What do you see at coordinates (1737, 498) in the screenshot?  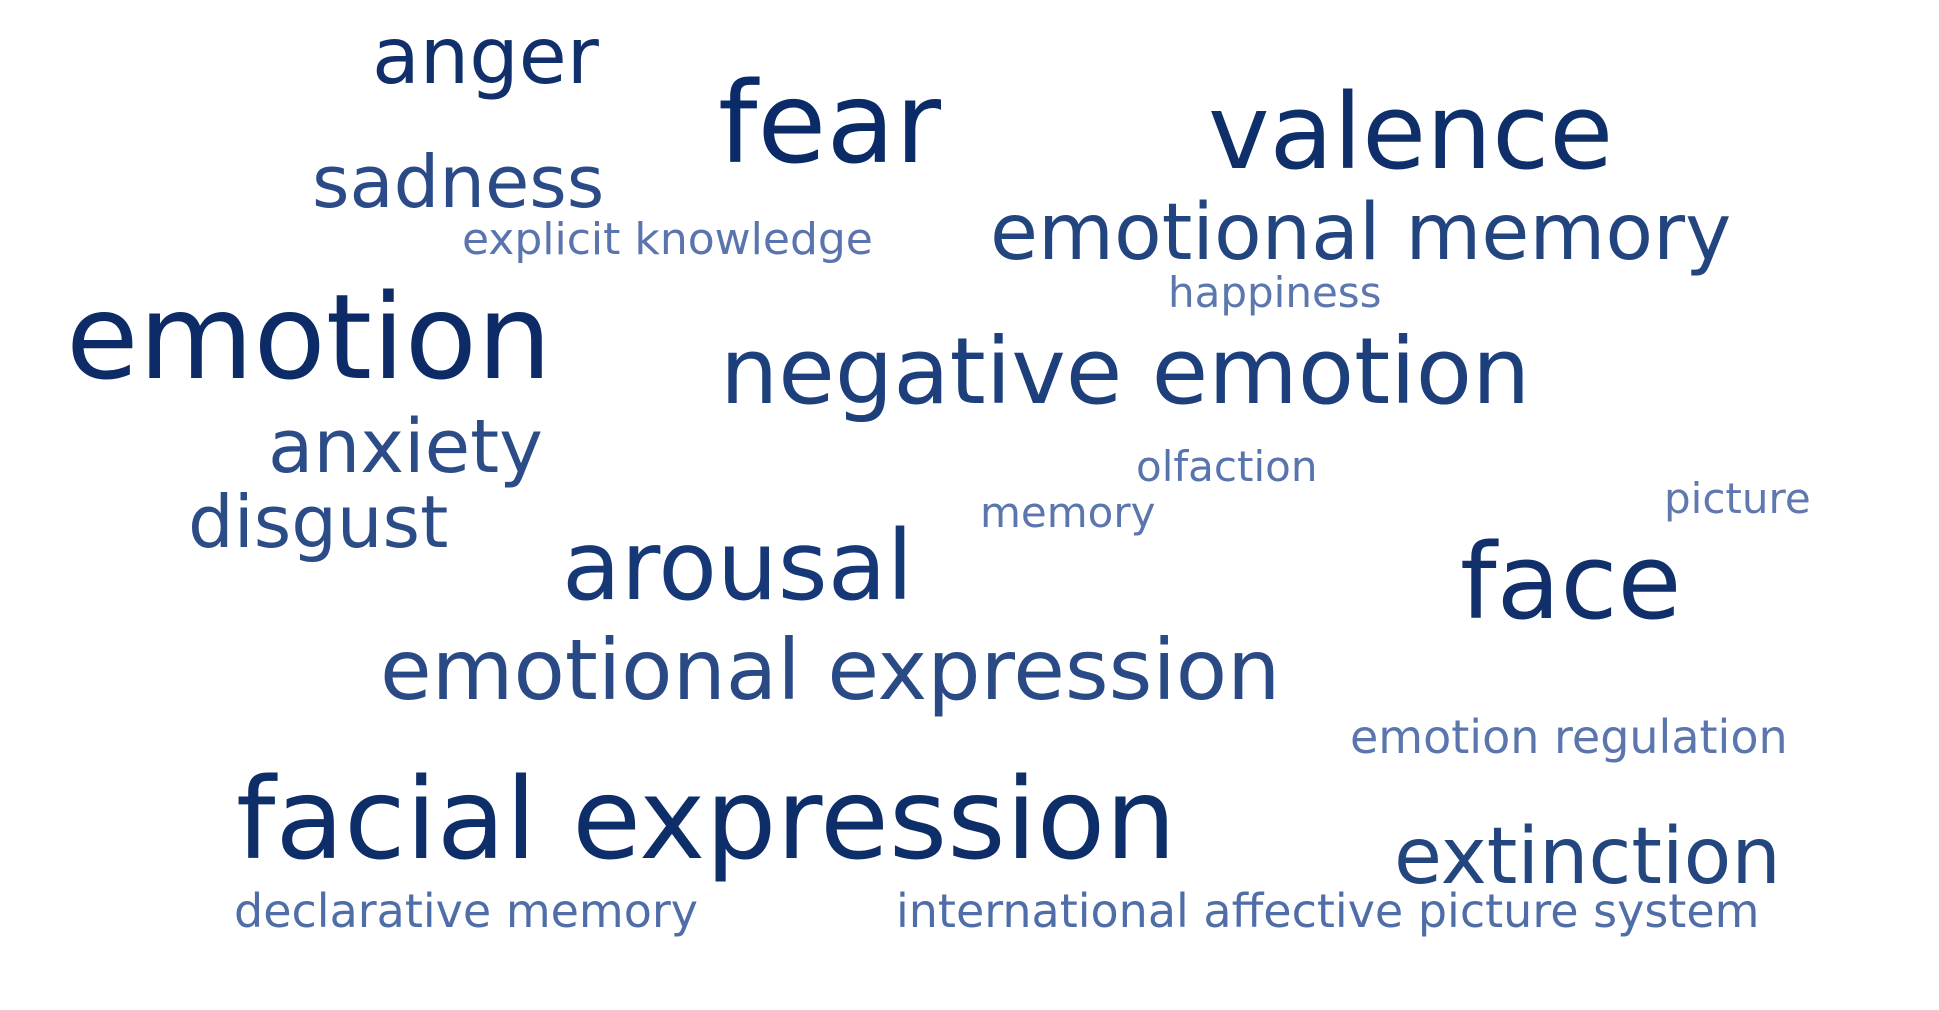 I see `word-picture: picture` at bounding box center [1737, 498].